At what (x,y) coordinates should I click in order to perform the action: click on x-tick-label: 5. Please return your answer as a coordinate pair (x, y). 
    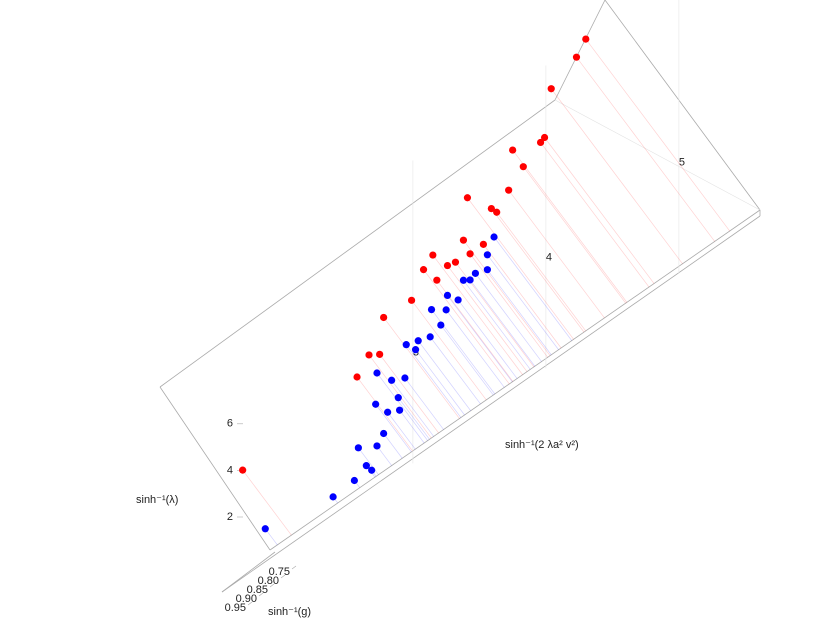
    Looking at the image, I should click on (682, 162).